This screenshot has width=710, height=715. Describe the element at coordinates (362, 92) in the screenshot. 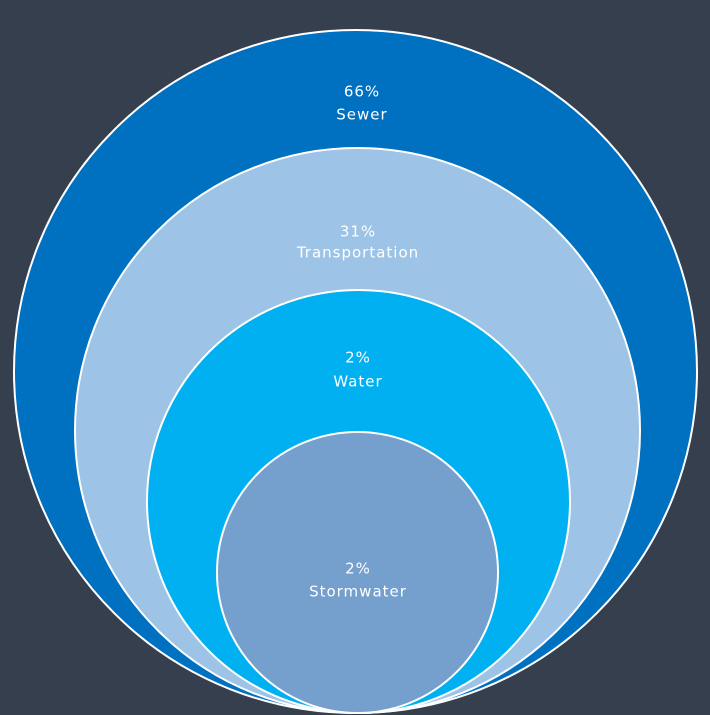

I see `percent-label: 66%` at that location.